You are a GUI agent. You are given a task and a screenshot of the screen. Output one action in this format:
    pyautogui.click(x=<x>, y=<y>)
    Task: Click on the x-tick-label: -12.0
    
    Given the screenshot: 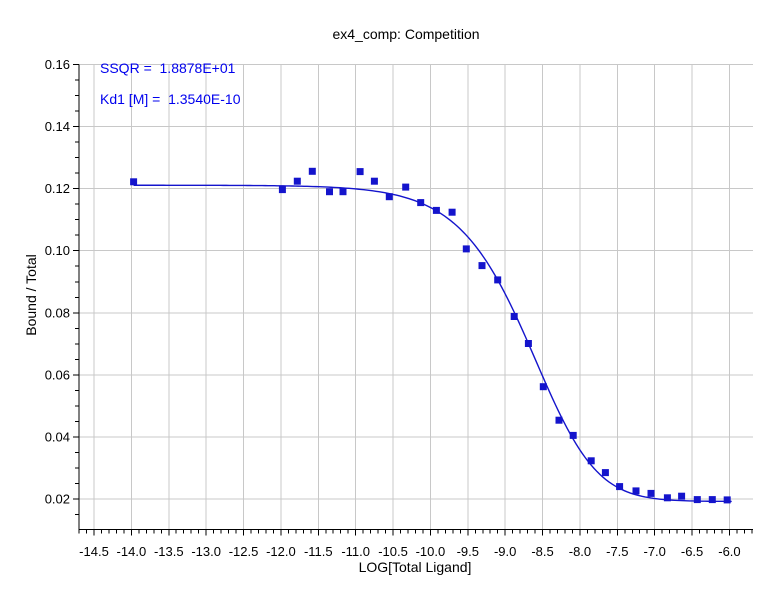 What is the action you would take?
    pyautogui.click(x=281, y=551)
    